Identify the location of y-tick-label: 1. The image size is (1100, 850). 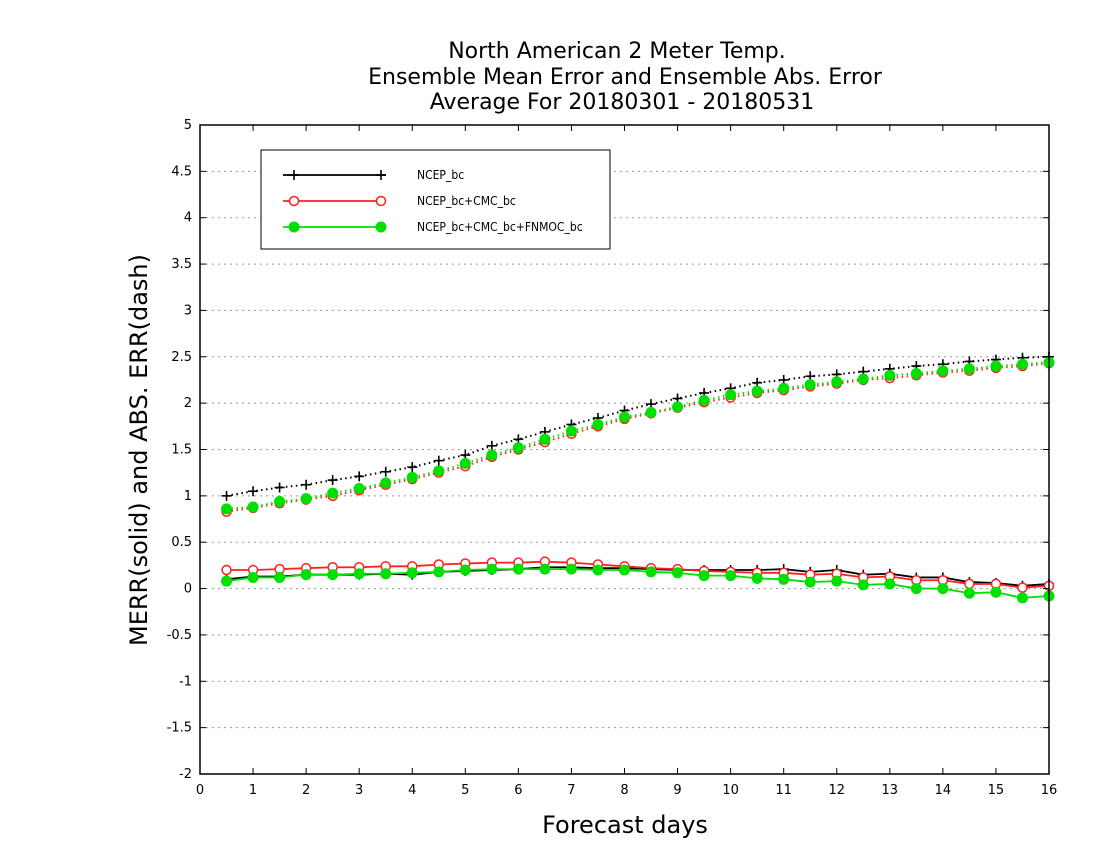
(188, 496).